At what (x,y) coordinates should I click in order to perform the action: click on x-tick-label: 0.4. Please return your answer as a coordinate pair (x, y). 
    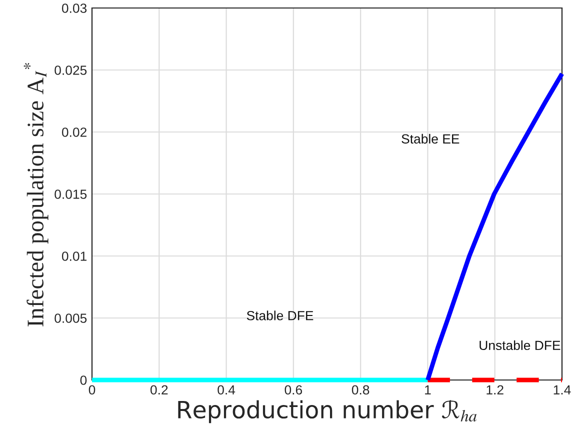
    Looking at the image, I should click on (227, 390).